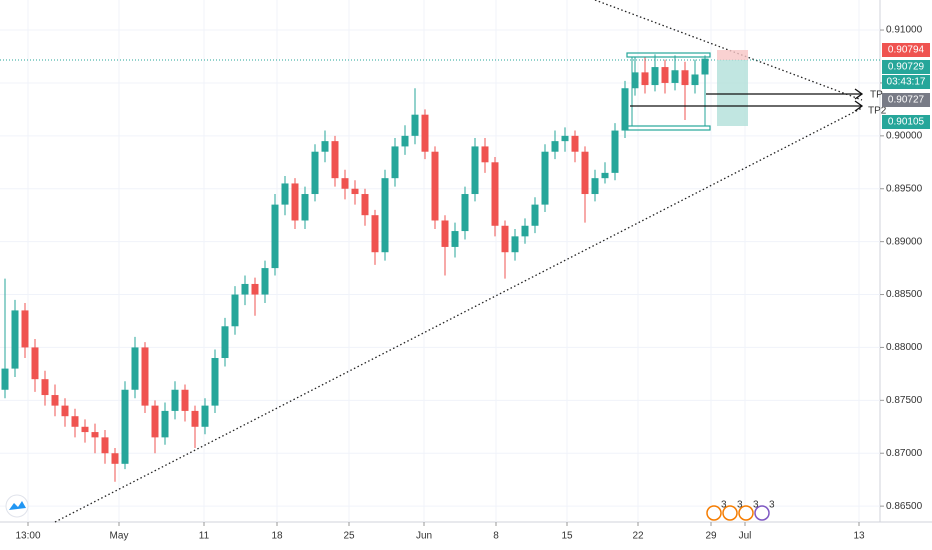  I want to click on range-bottom, so click(668, 128).